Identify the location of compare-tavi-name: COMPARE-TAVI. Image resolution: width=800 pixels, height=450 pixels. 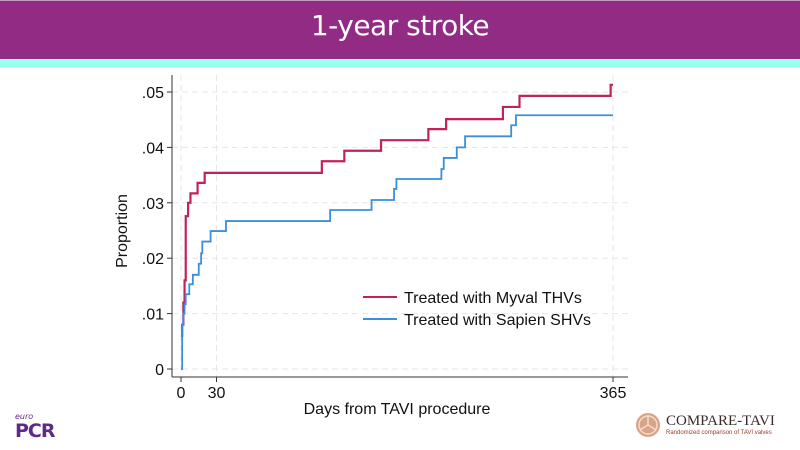
(720, 420).